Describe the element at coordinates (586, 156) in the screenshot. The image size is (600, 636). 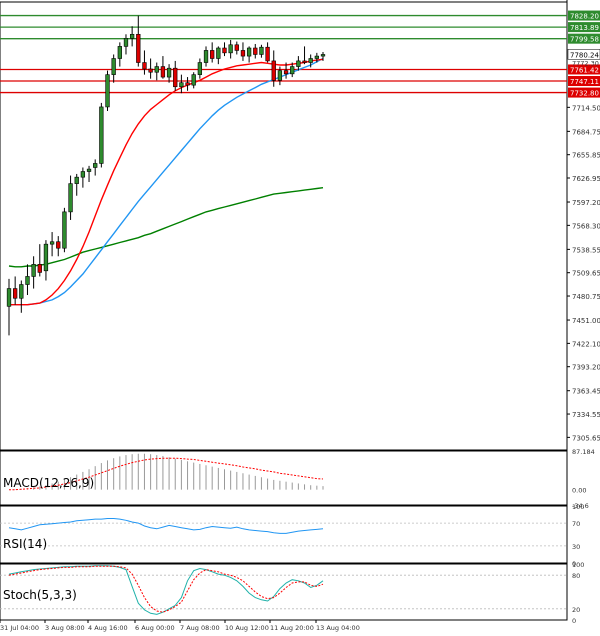
I see `y-tick-label: 7655.85` at that location.